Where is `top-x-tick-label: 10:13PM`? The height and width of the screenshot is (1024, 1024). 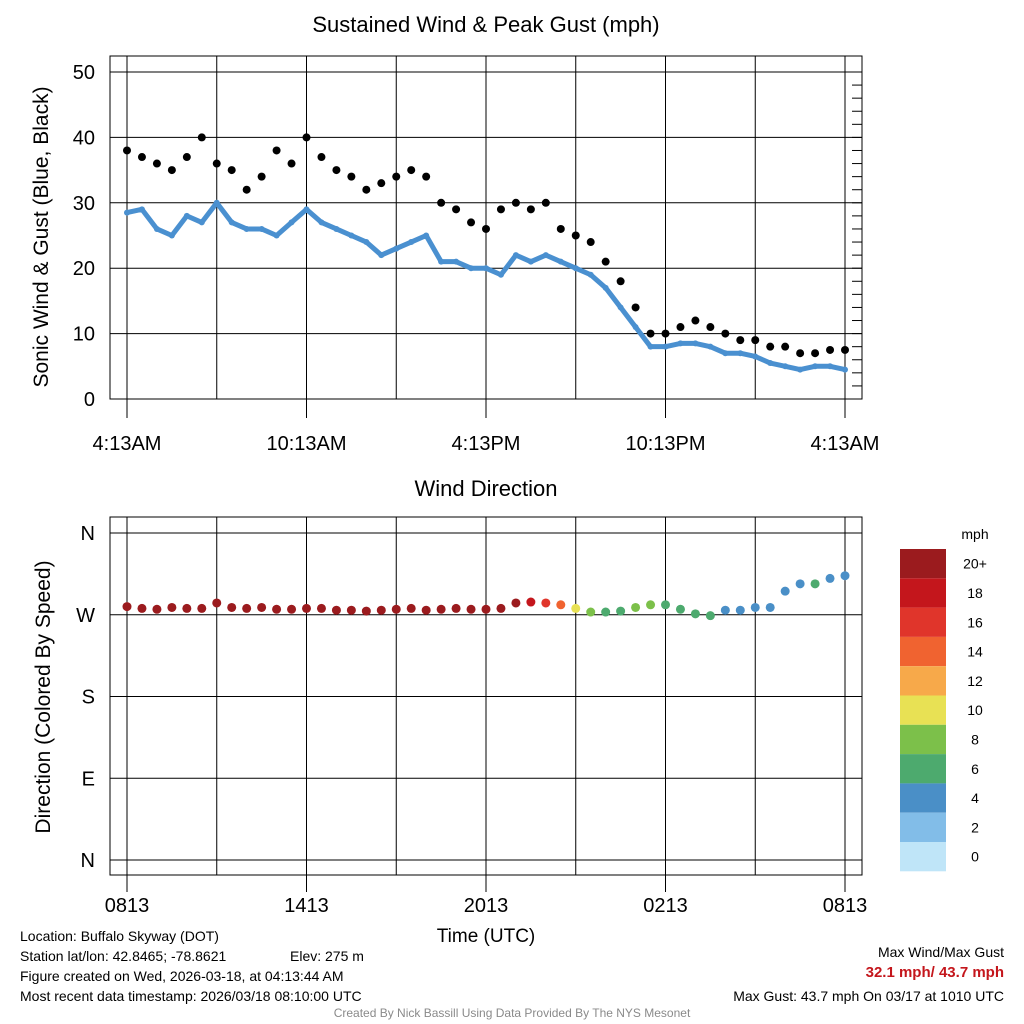 top-x-tick-label: 10:13PM is located at coordinates (665, 444).